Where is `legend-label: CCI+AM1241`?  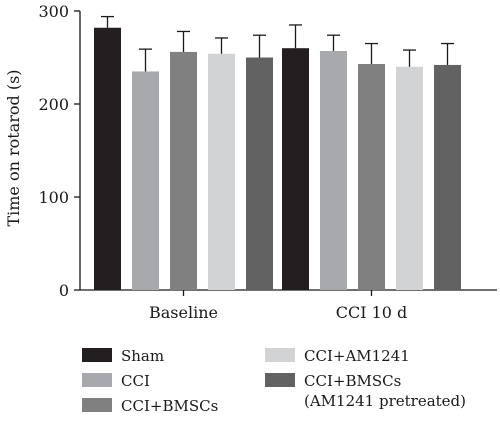
legend-label: CCI+AM1241 is located at coordinates (357, 356).